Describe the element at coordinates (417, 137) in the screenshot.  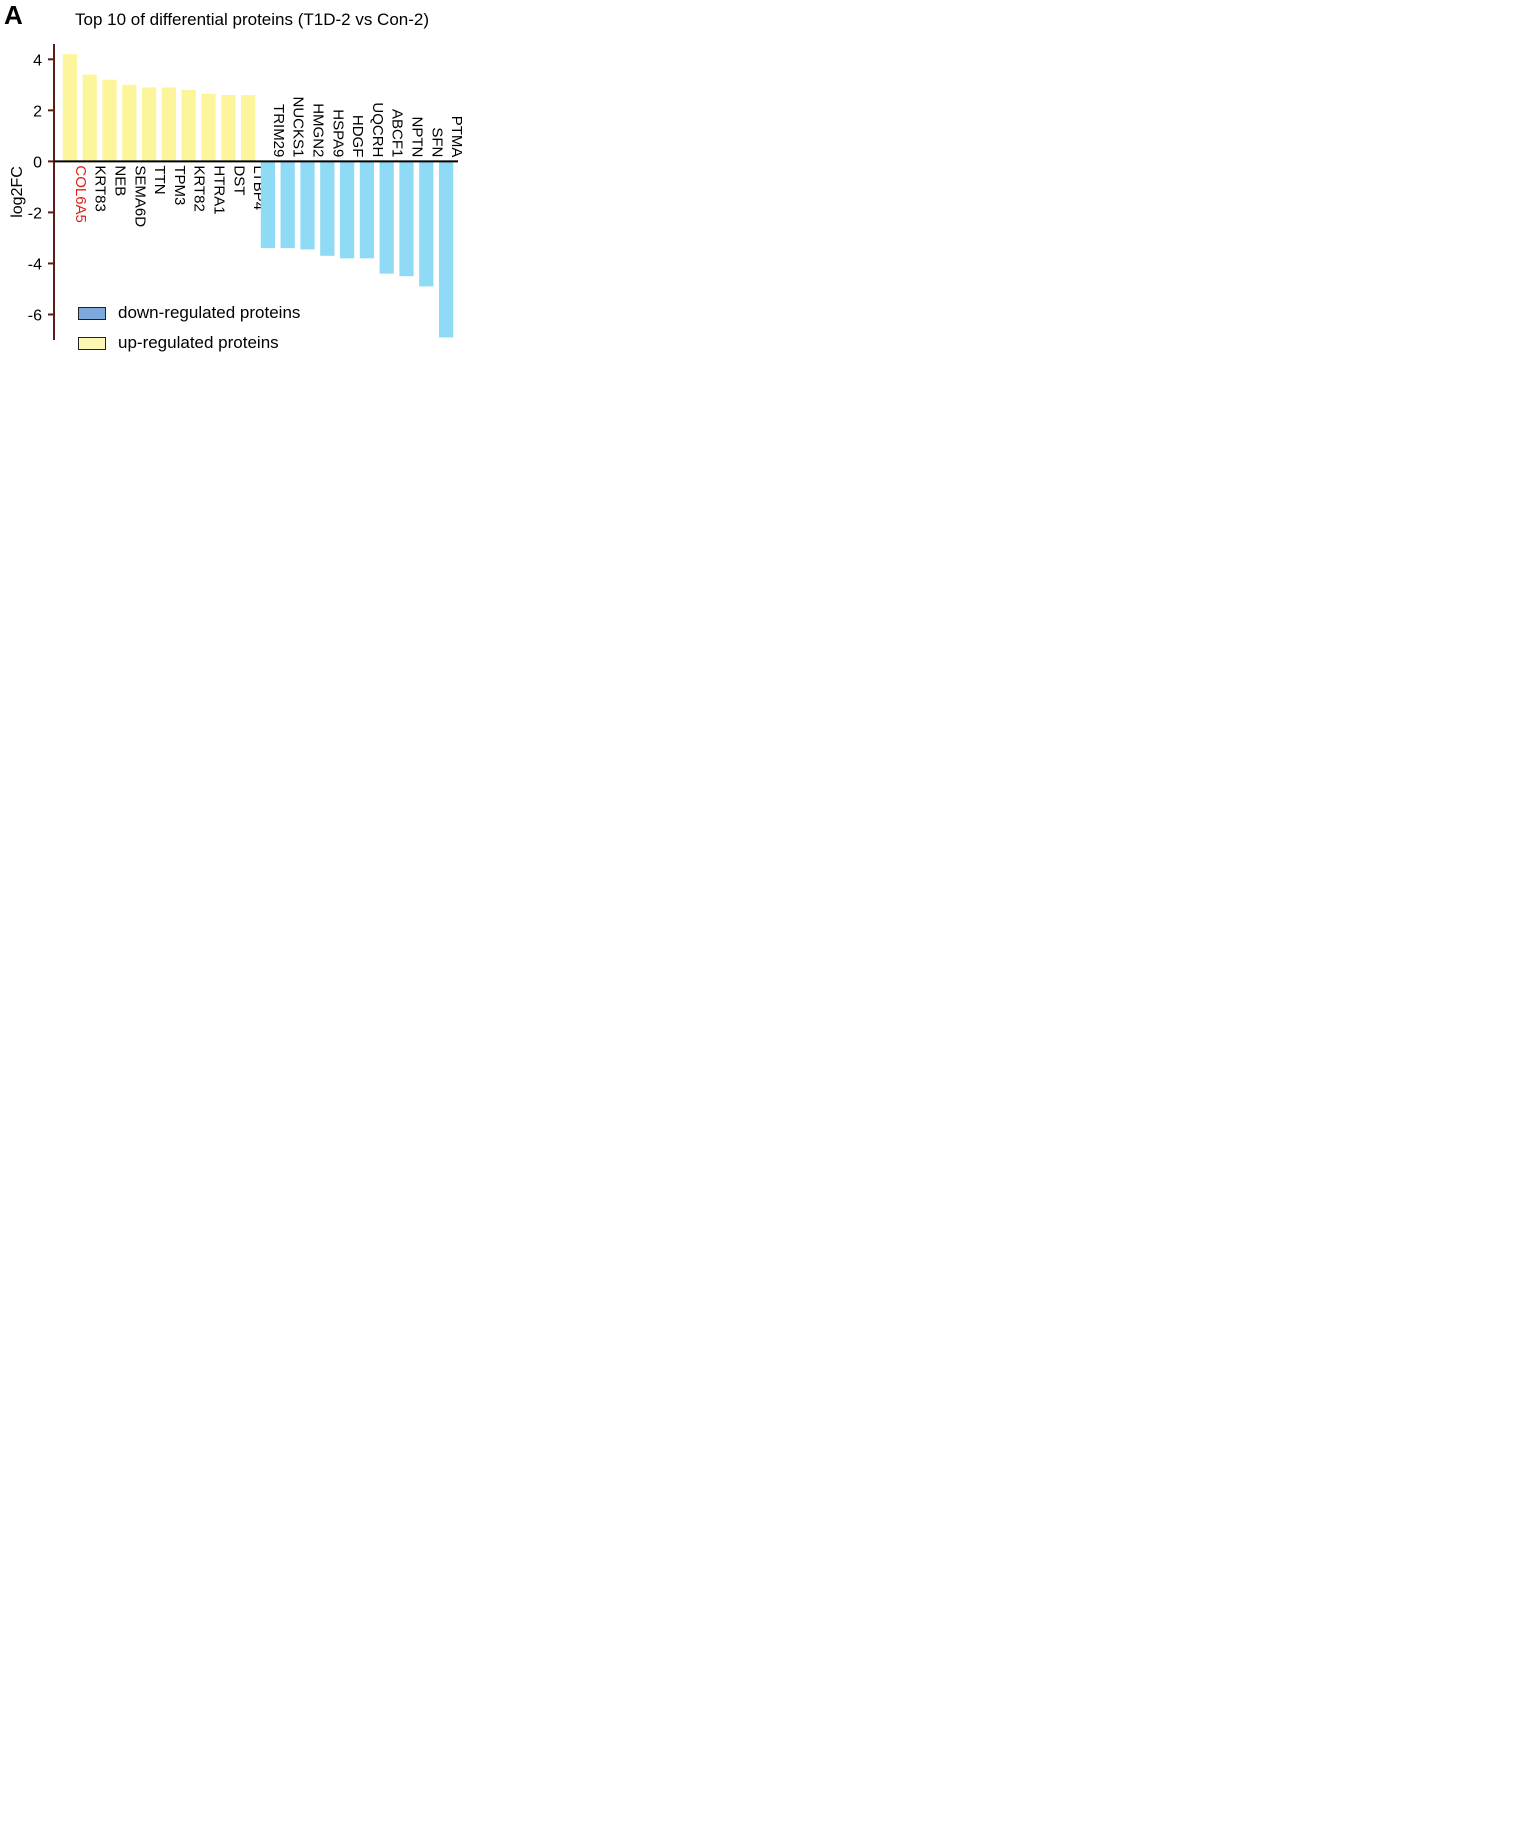
I see `category-label: NPTN` at that location.